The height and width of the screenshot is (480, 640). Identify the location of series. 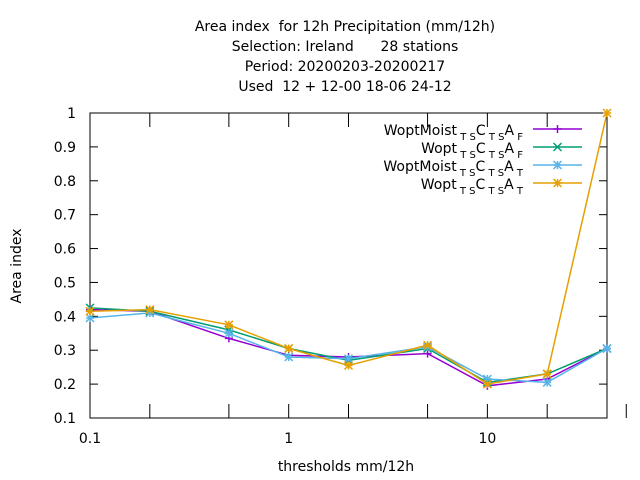
(348, 347).